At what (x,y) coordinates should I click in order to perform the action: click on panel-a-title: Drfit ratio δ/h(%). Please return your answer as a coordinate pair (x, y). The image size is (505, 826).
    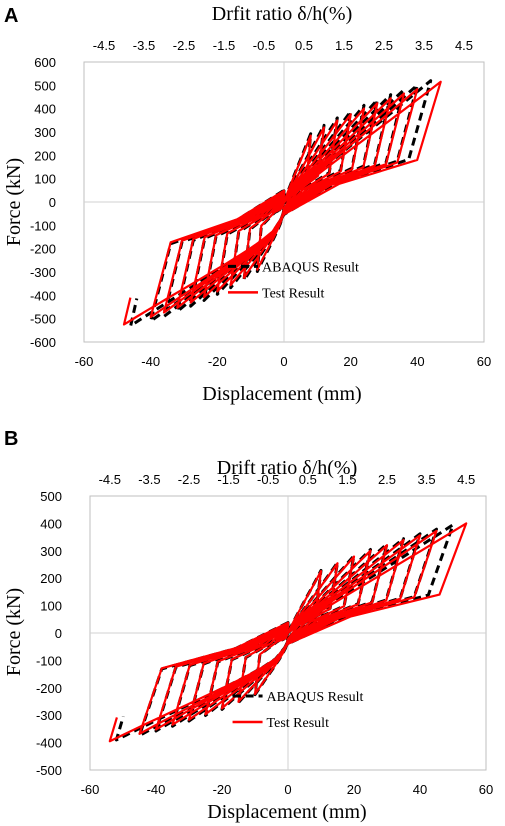
    Looking at the image, I should click on (282, 14).